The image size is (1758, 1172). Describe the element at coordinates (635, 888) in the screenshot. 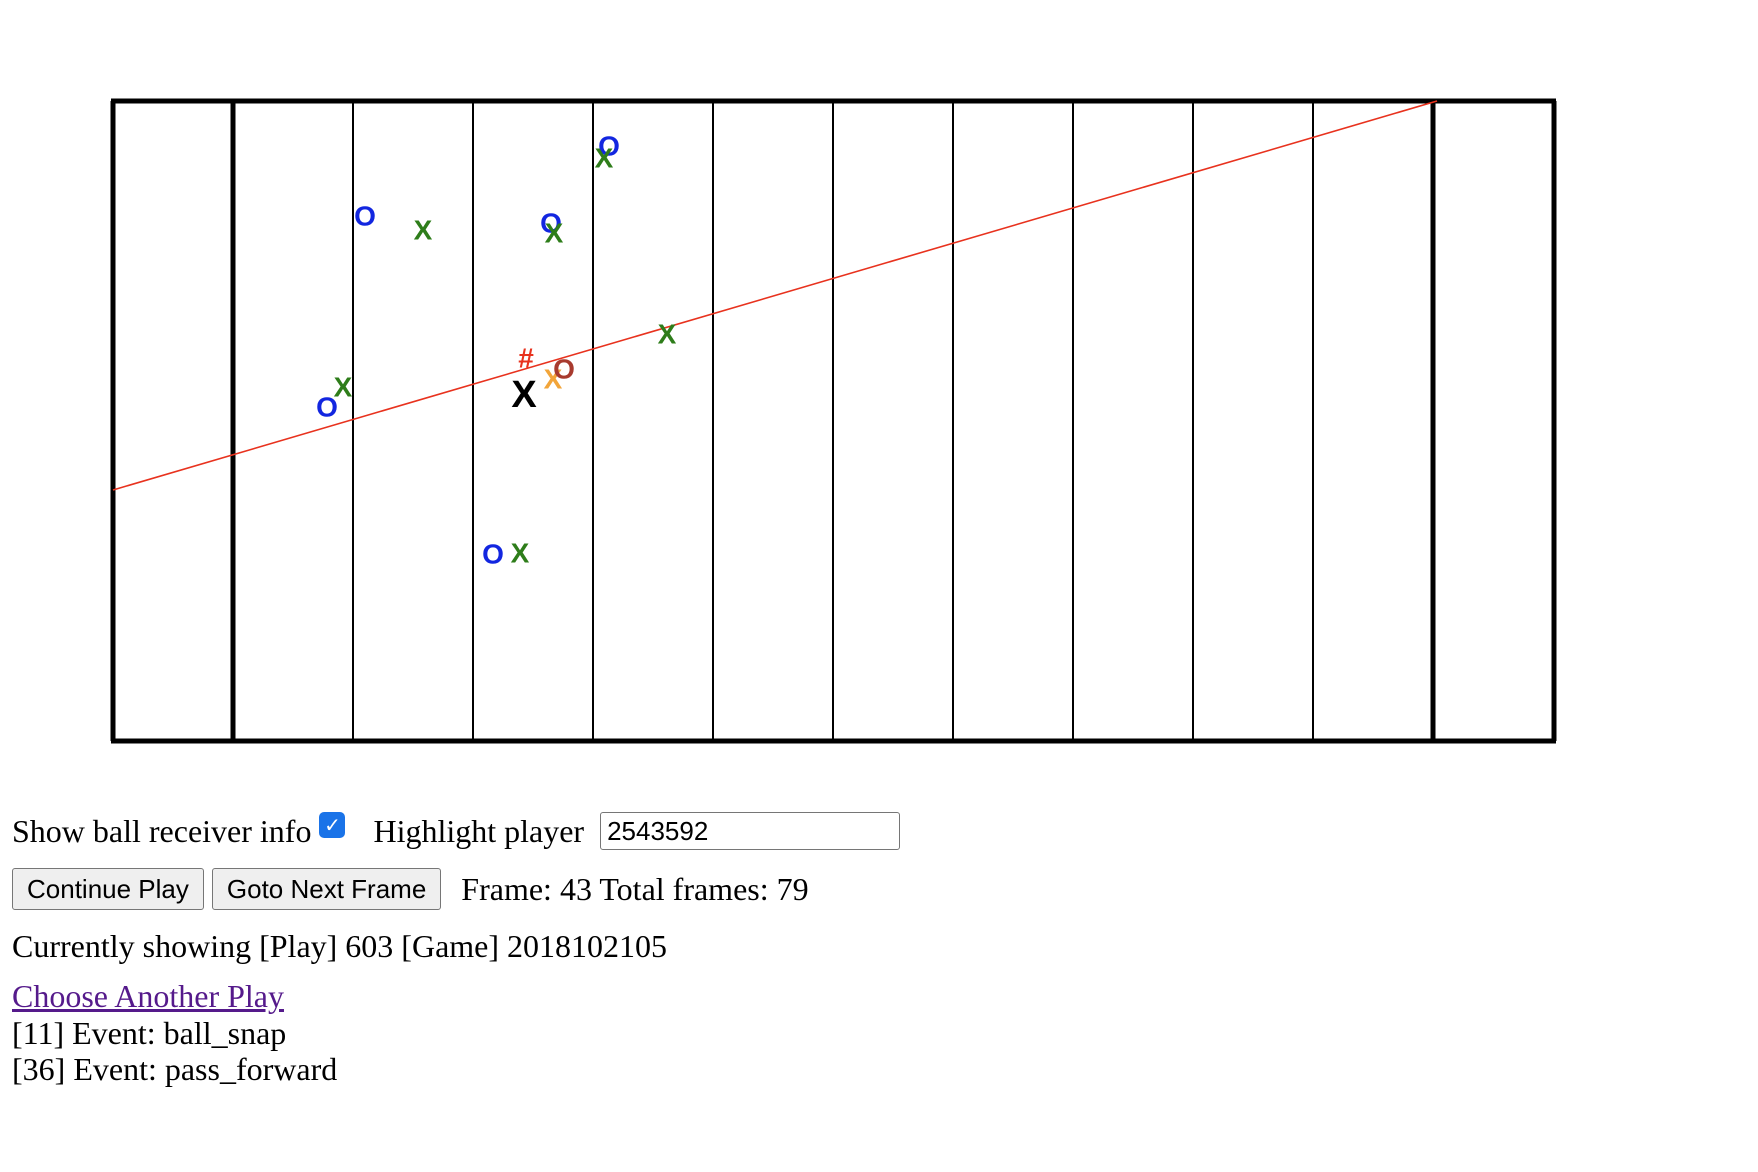

I see `frame-info: Frame: 43 Total frames: 79` at that location.